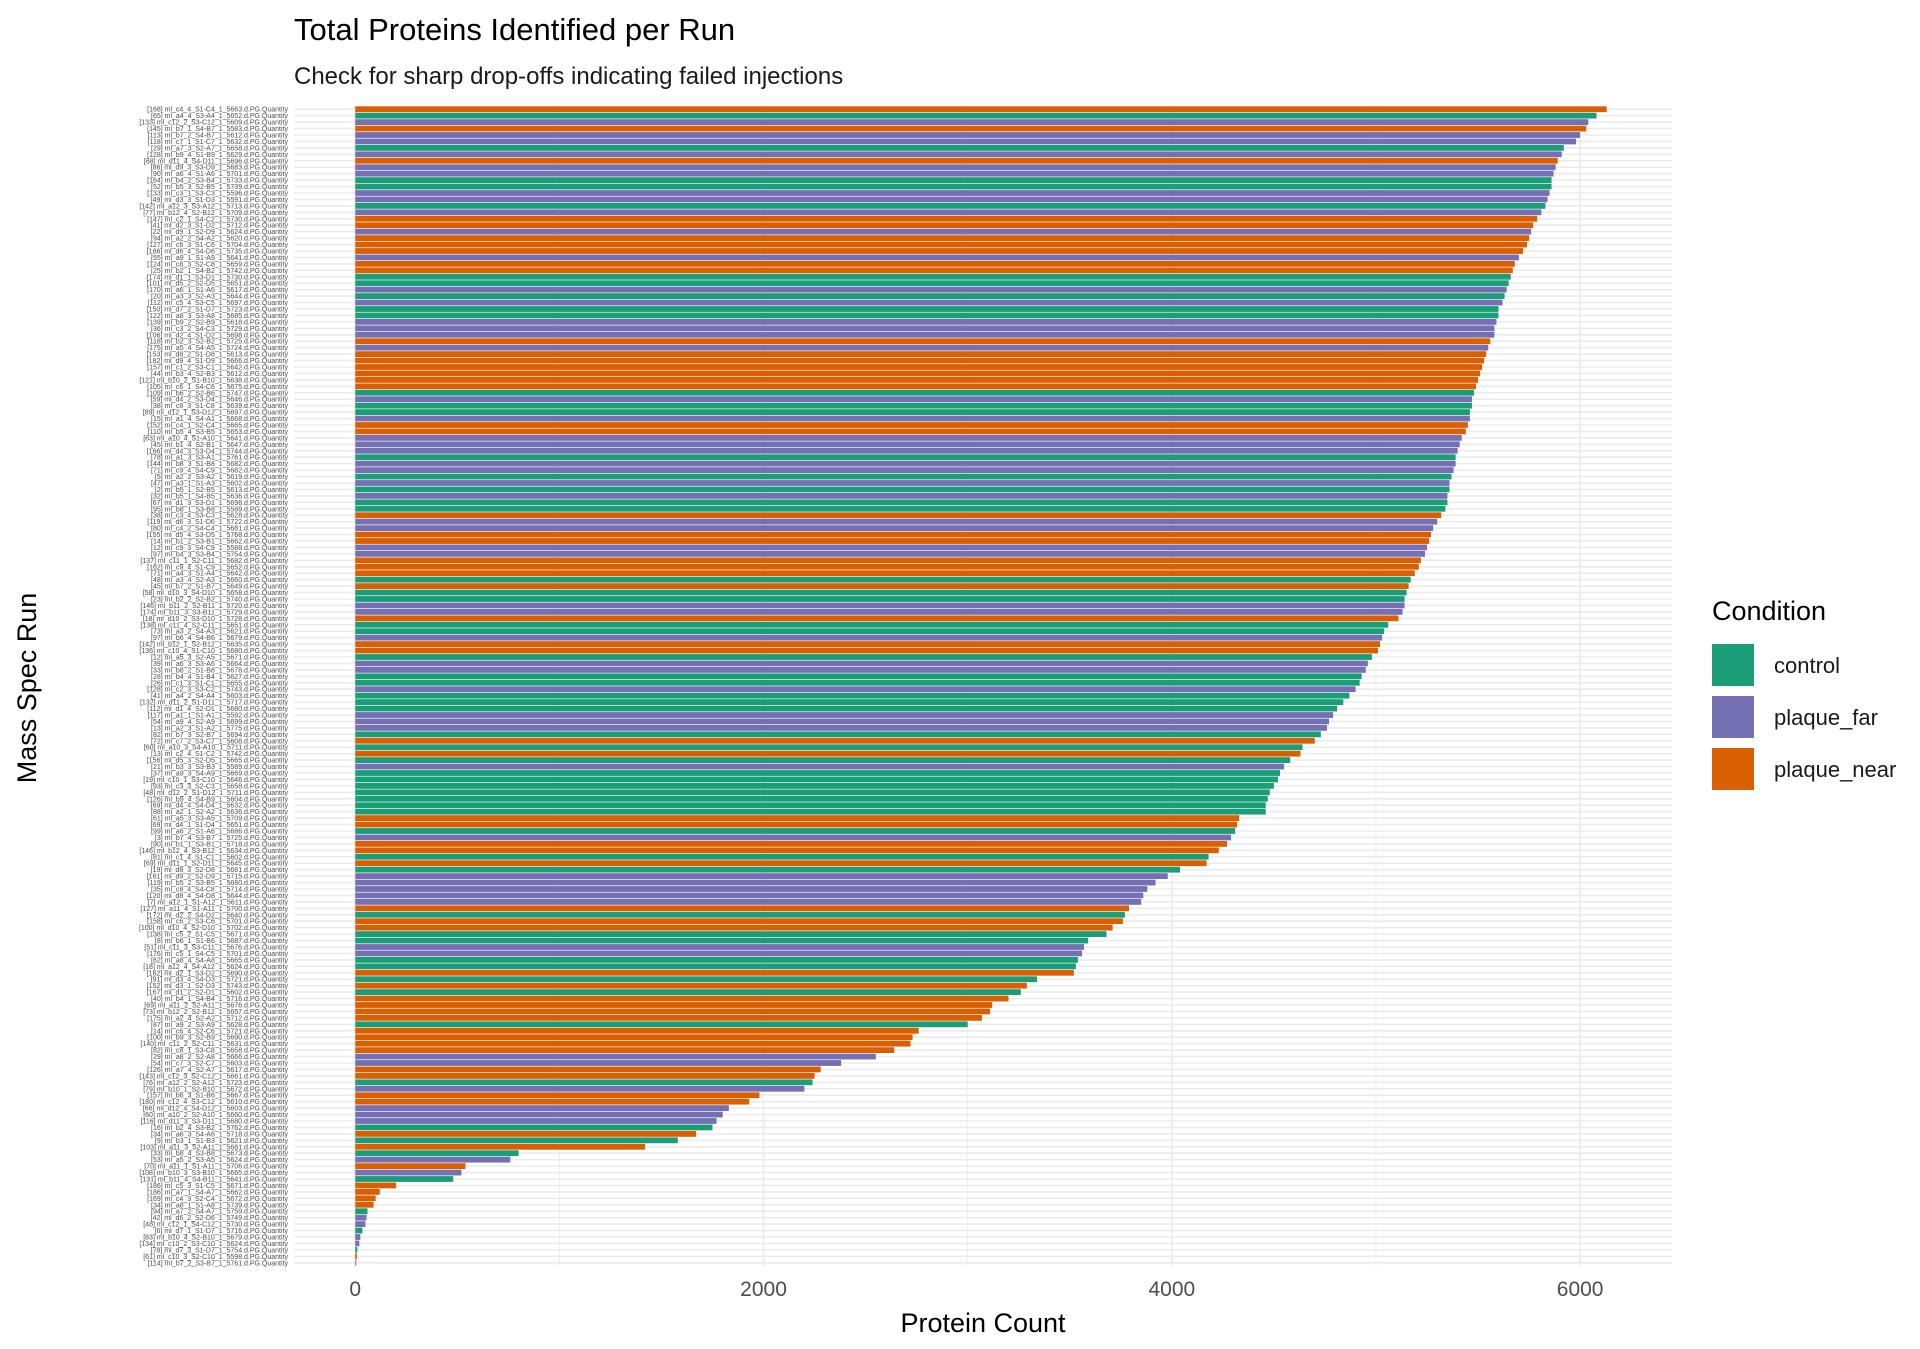  What do you see at coordinates (217, 110) in the screenshot?
I see `y-tick-label: [168] ml_c4_4_S1-C4_1_5663.d.PG.Quantity` at bounding box center [217, 110].